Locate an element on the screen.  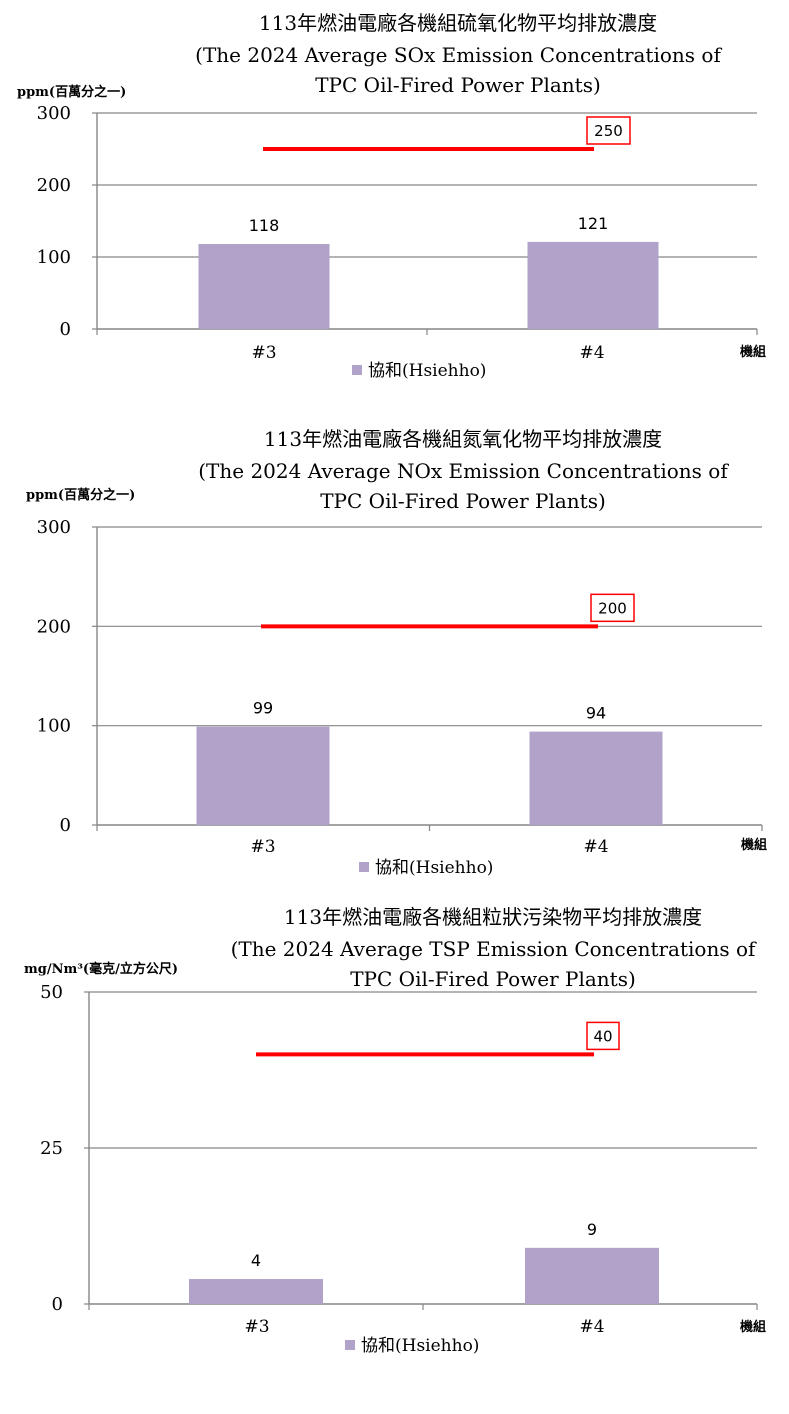
bar-value-label: 9 is located at coordinates (592, 1229).